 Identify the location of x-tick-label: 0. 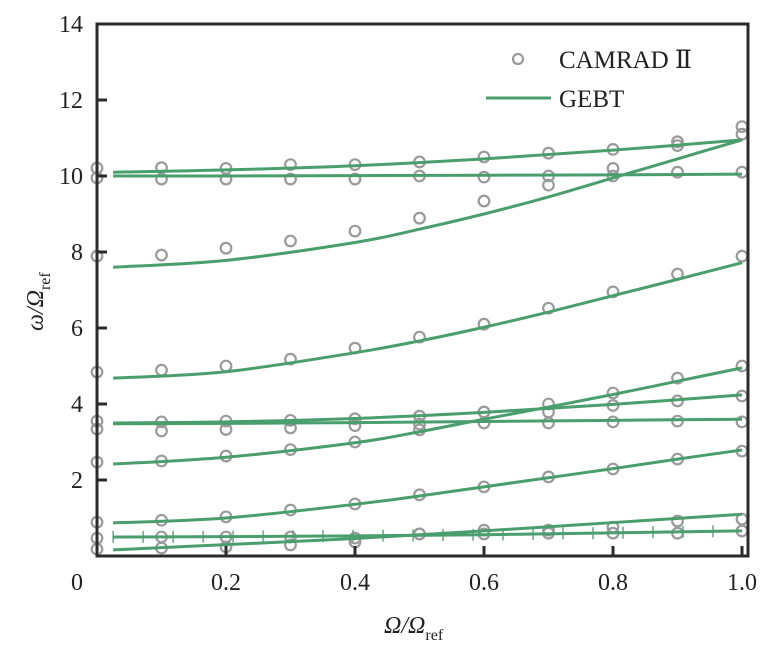
(77, 583).